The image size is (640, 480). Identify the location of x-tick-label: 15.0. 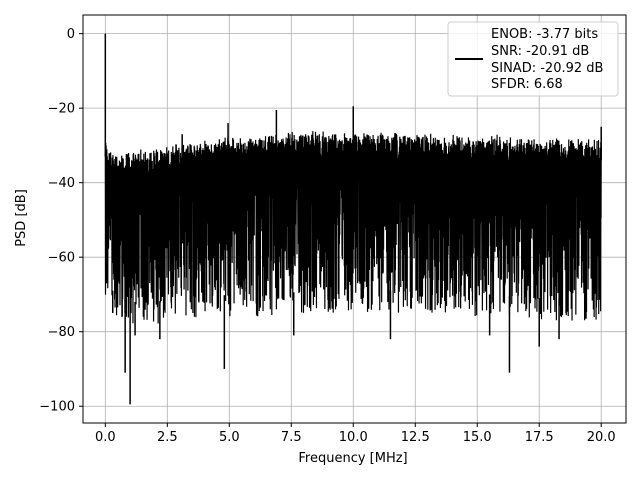
(477, 437).